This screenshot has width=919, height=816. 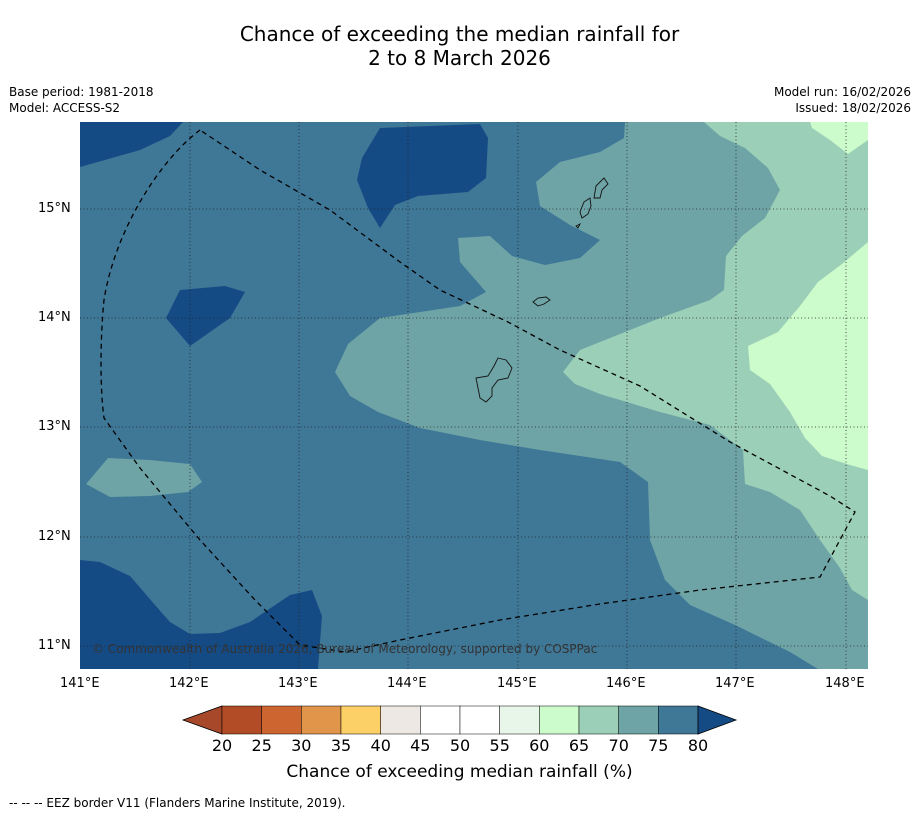 What do you see at coordinates (541, 301) in the screenshot?
I see `island-rota` at bounding box center [541, 301].